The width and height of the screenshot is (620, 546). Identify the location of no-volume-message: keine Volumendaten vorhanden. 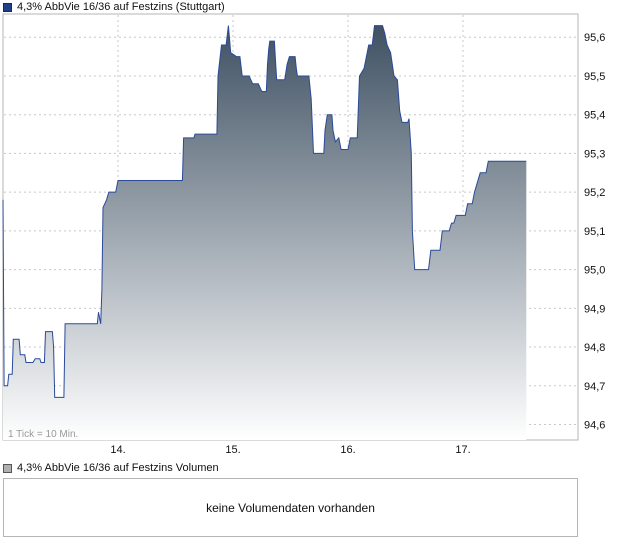
(290, 507).